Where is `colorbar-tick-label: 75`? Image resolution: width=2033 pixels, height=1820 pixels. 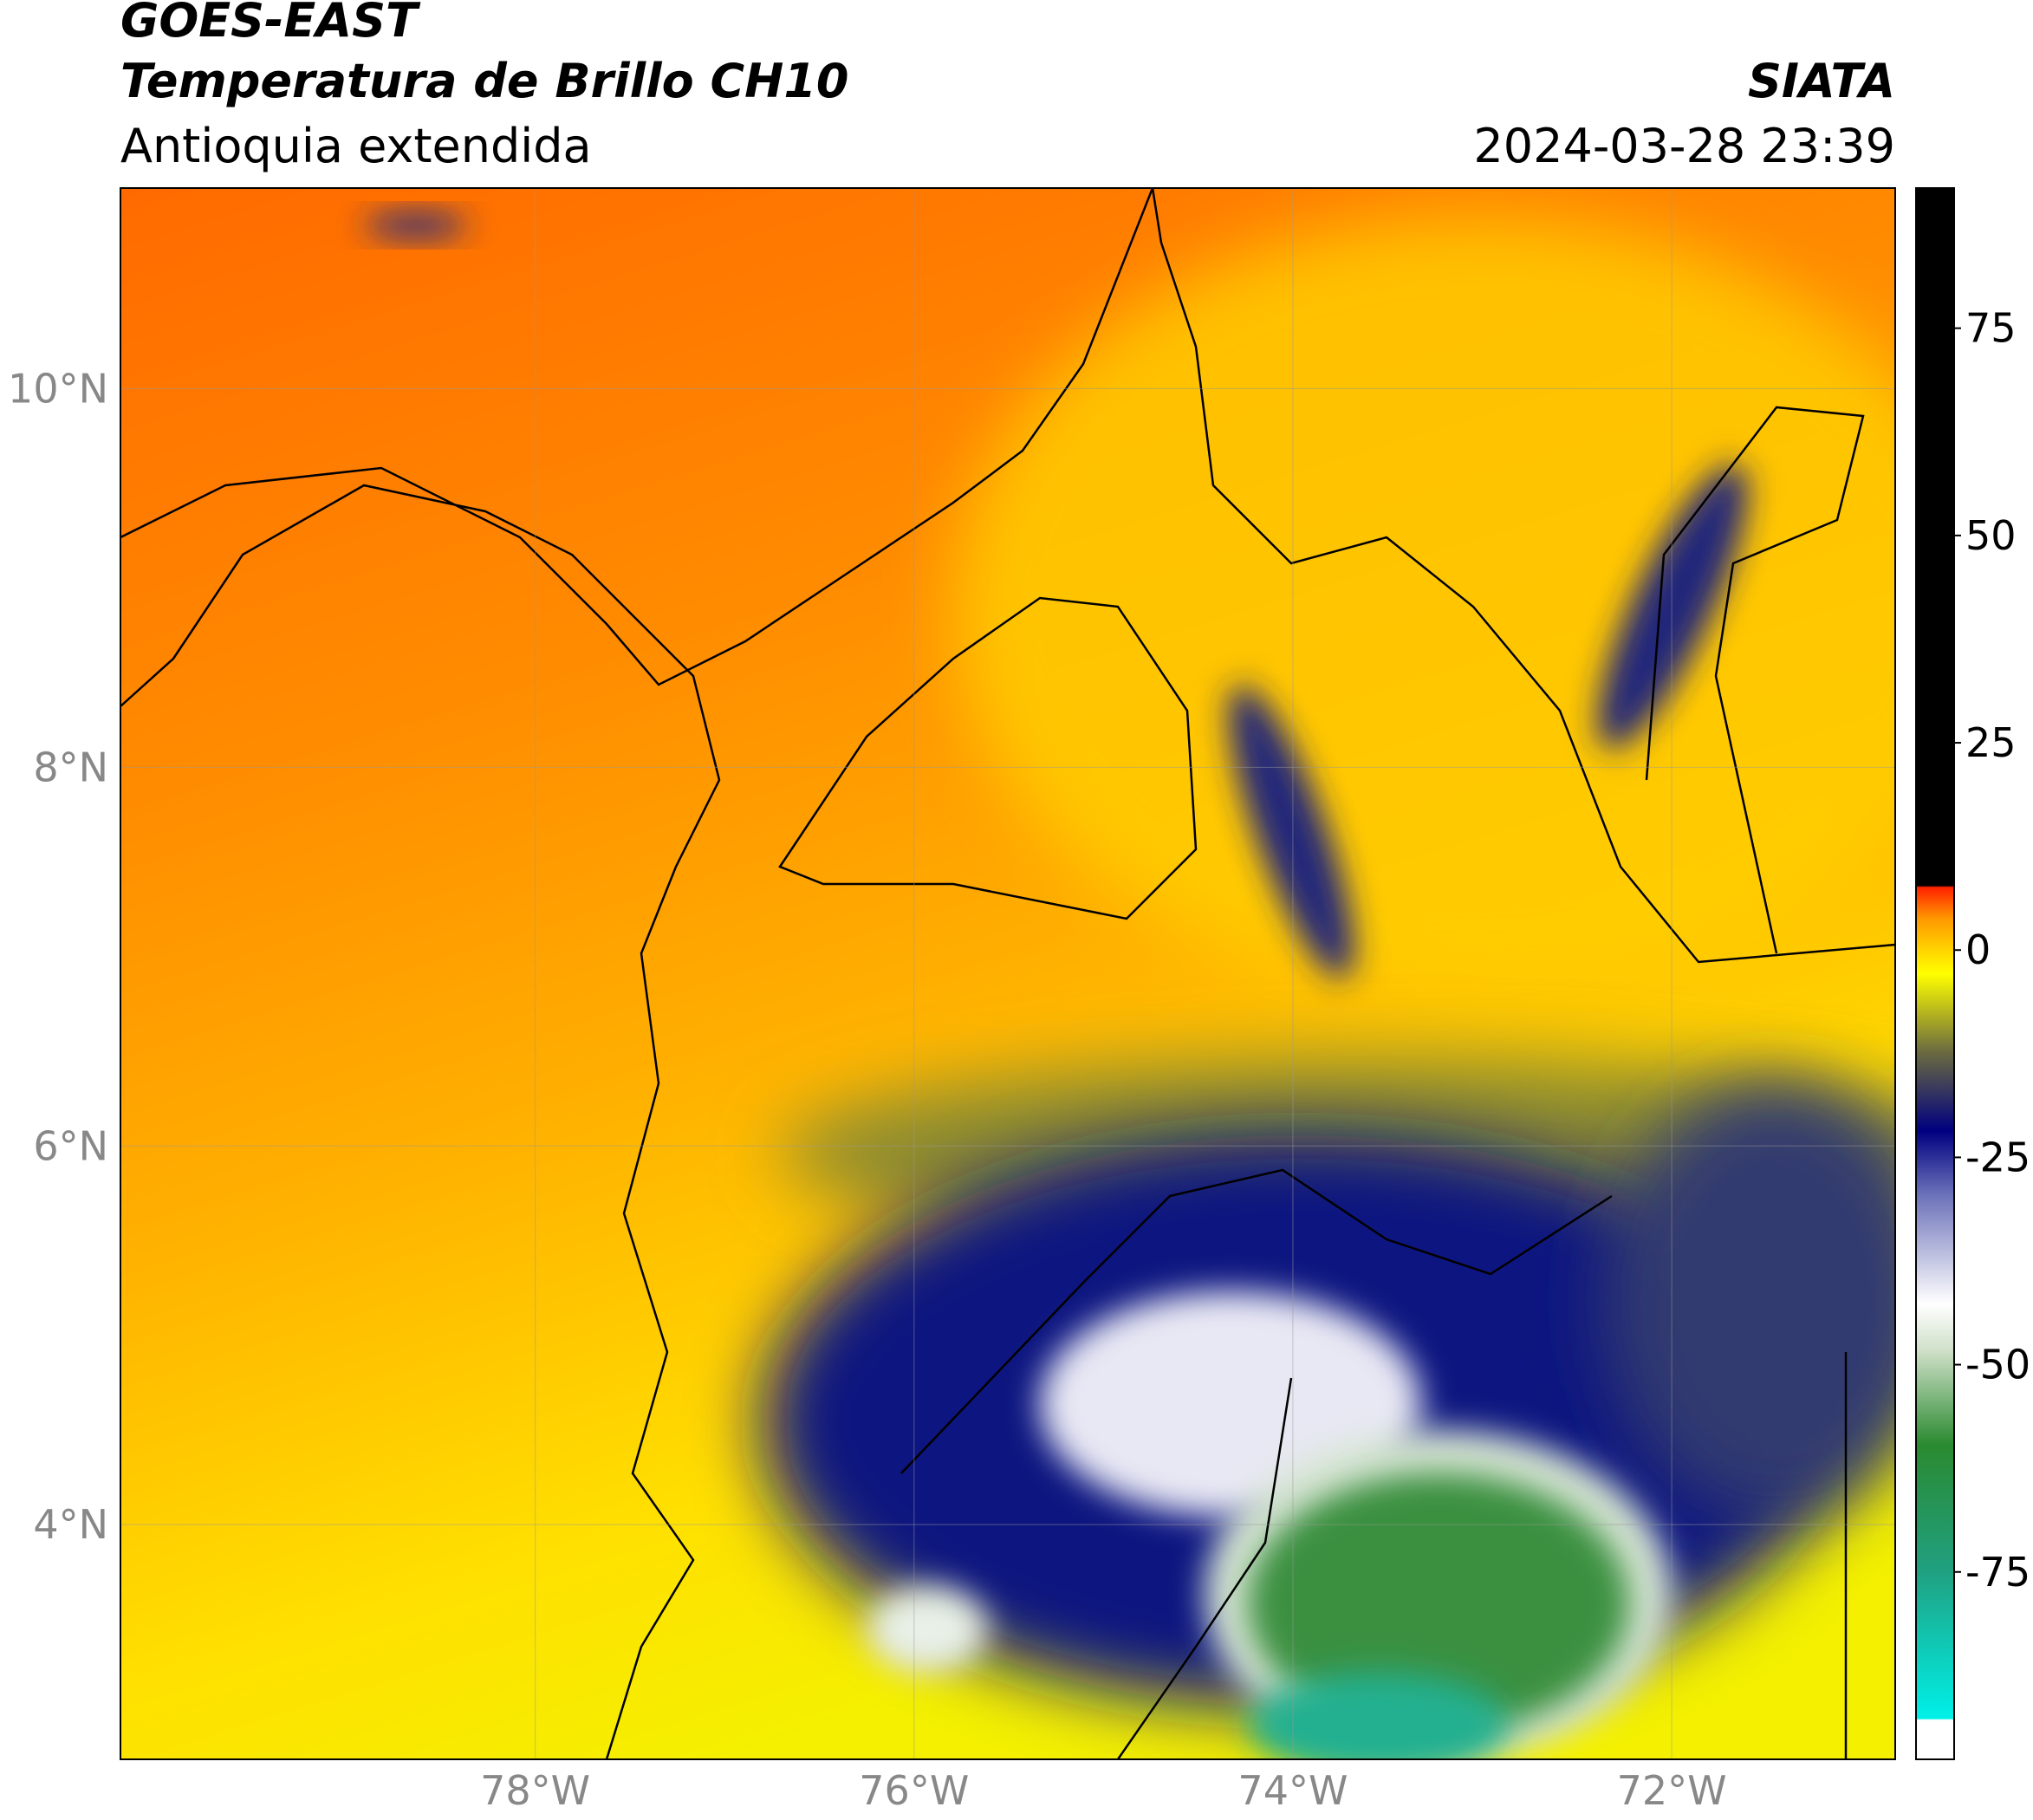
colorbar-tick-label: 75 is located at coordinates (1991, 328).